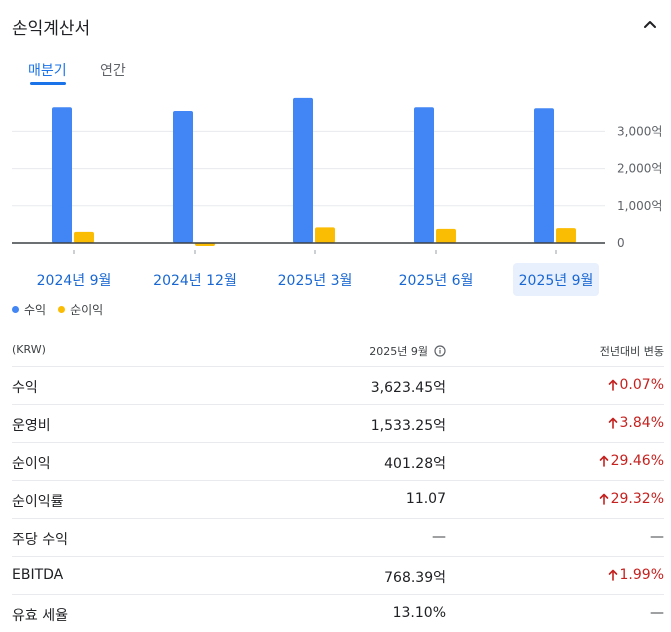 This screenshot has width=671, height=632. Describe the element at coordinates (338, 461) in the screenshot. I see `table-row: 순이익 401.28억 29.46%` at that location.